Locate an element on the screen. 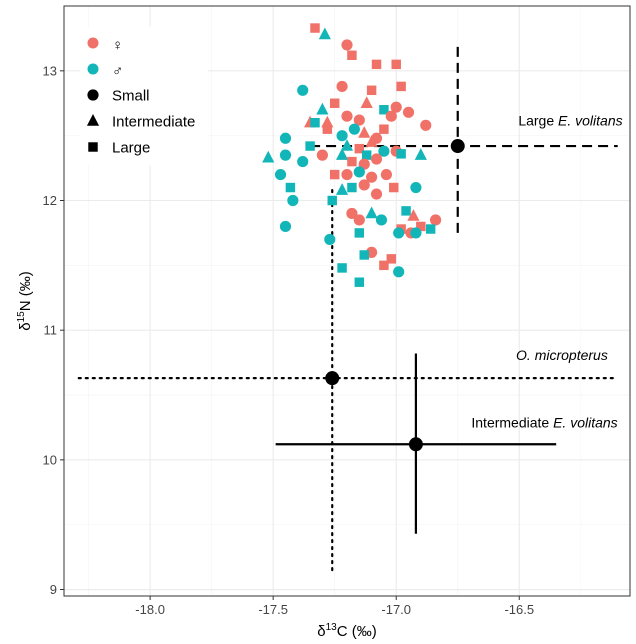  legend: ♀ ♂ Small Intermediate Large is located at coordinates (144, 96).